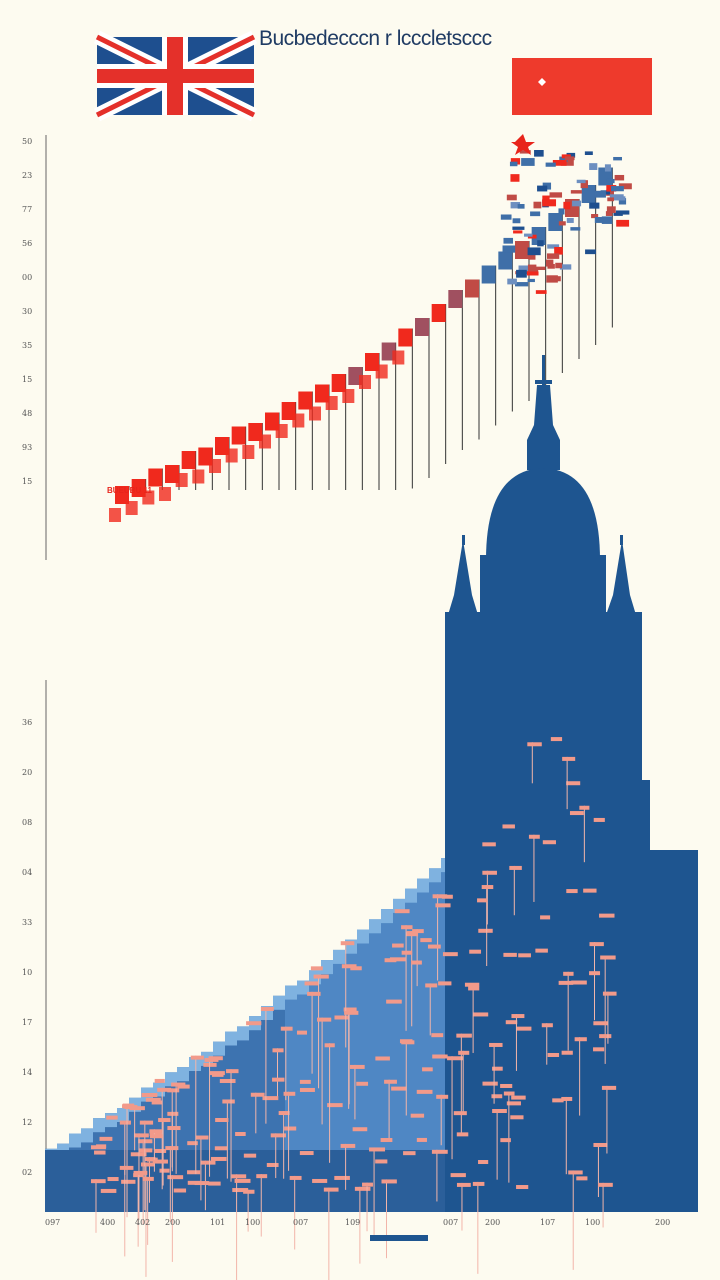 The width and height of the screenshot is (720, 1280). What do you see at coordinates (27, 413) in the screenshot?
I see `y-tick-label: 48` at bounding box center [27, 413].